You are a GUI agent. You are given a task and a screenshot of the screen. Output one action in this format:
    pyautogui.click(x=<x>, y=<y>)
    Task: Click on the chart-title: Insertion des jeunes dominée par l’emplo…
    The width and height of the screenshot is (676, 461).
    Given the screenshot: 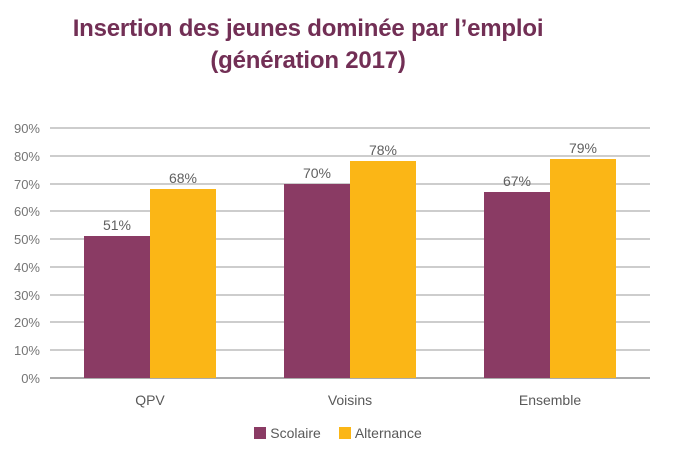 What is the action you would take?
    pyautogui.click(x=308, y=45)
    